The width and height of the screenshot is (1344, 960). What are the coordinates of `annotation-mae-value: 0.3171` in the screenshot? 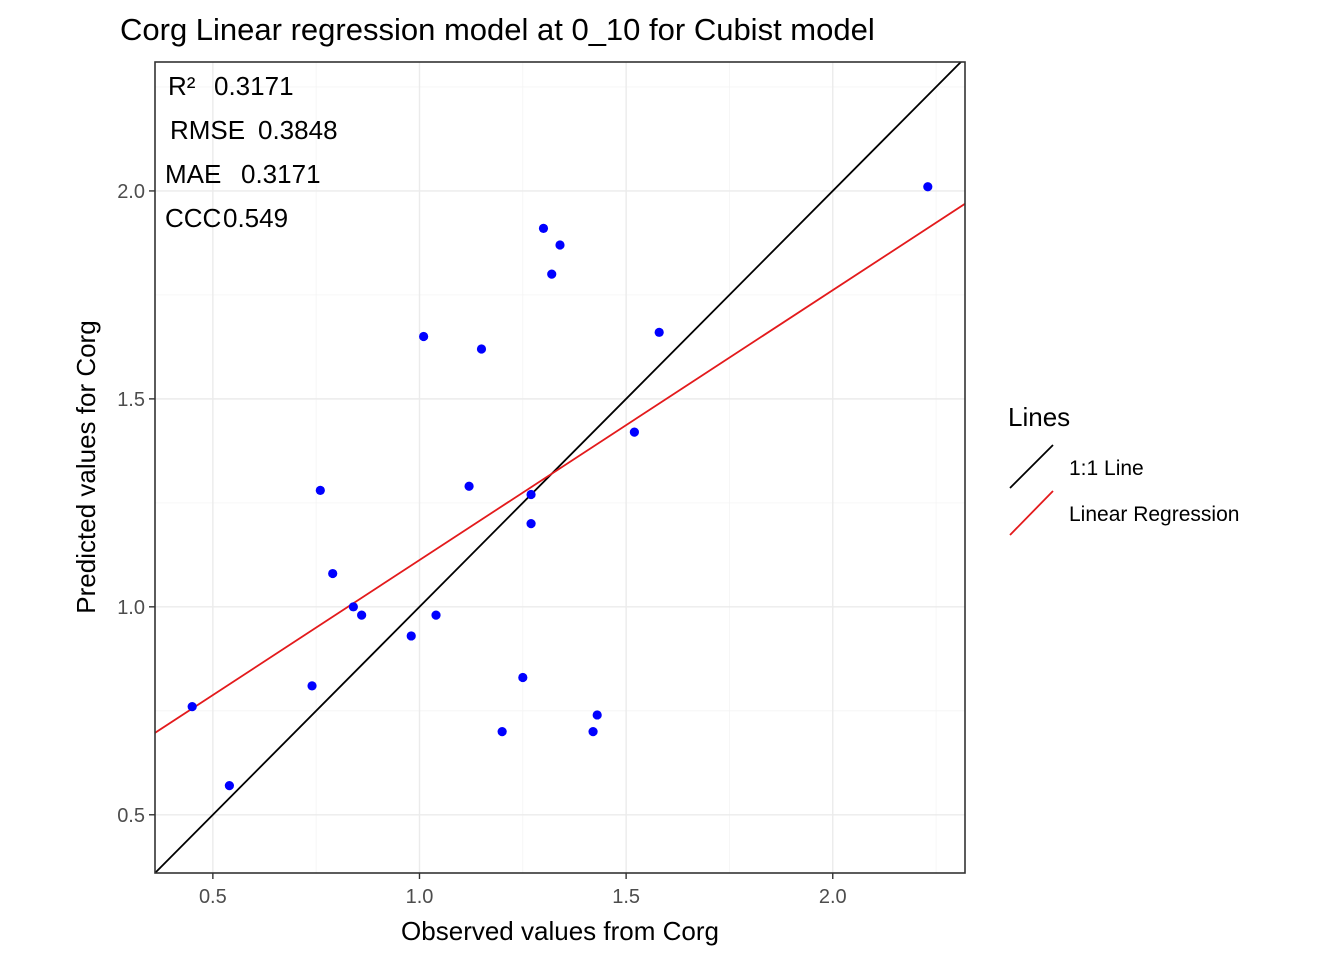 It's located at (281, 174).